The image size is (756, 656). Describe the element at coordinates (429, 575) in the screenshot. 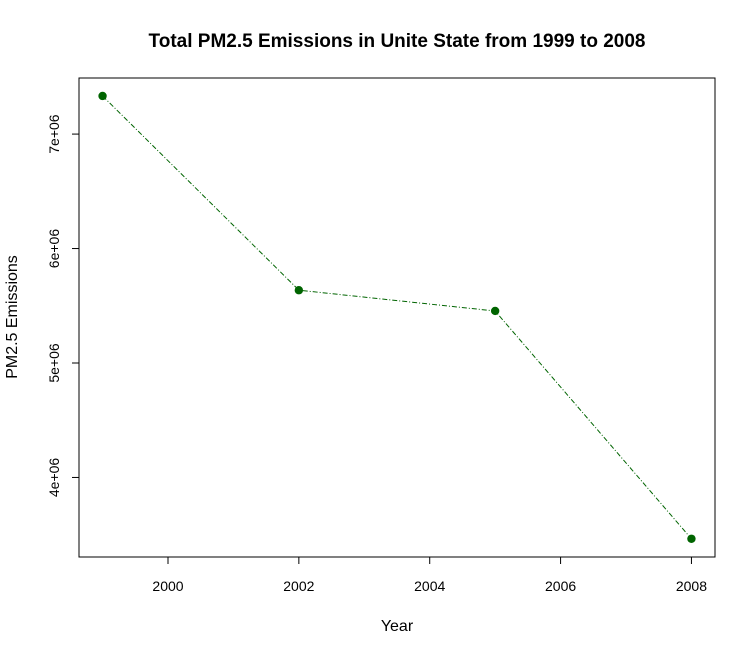

I see `x-axis: 2000 2002 2004 2006 2008` at that location.